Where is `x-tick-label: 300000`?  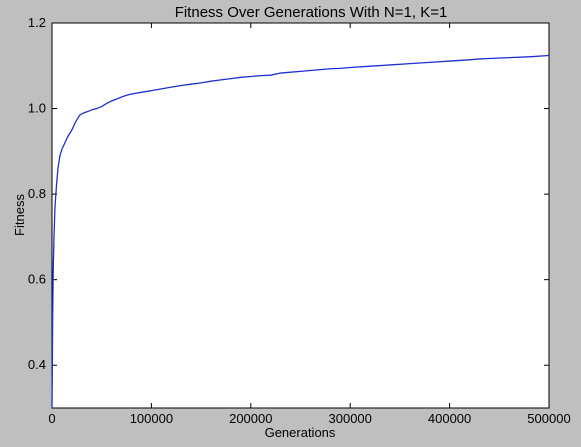 x-tick-label: 300000 is located at coordinates (350, 418).